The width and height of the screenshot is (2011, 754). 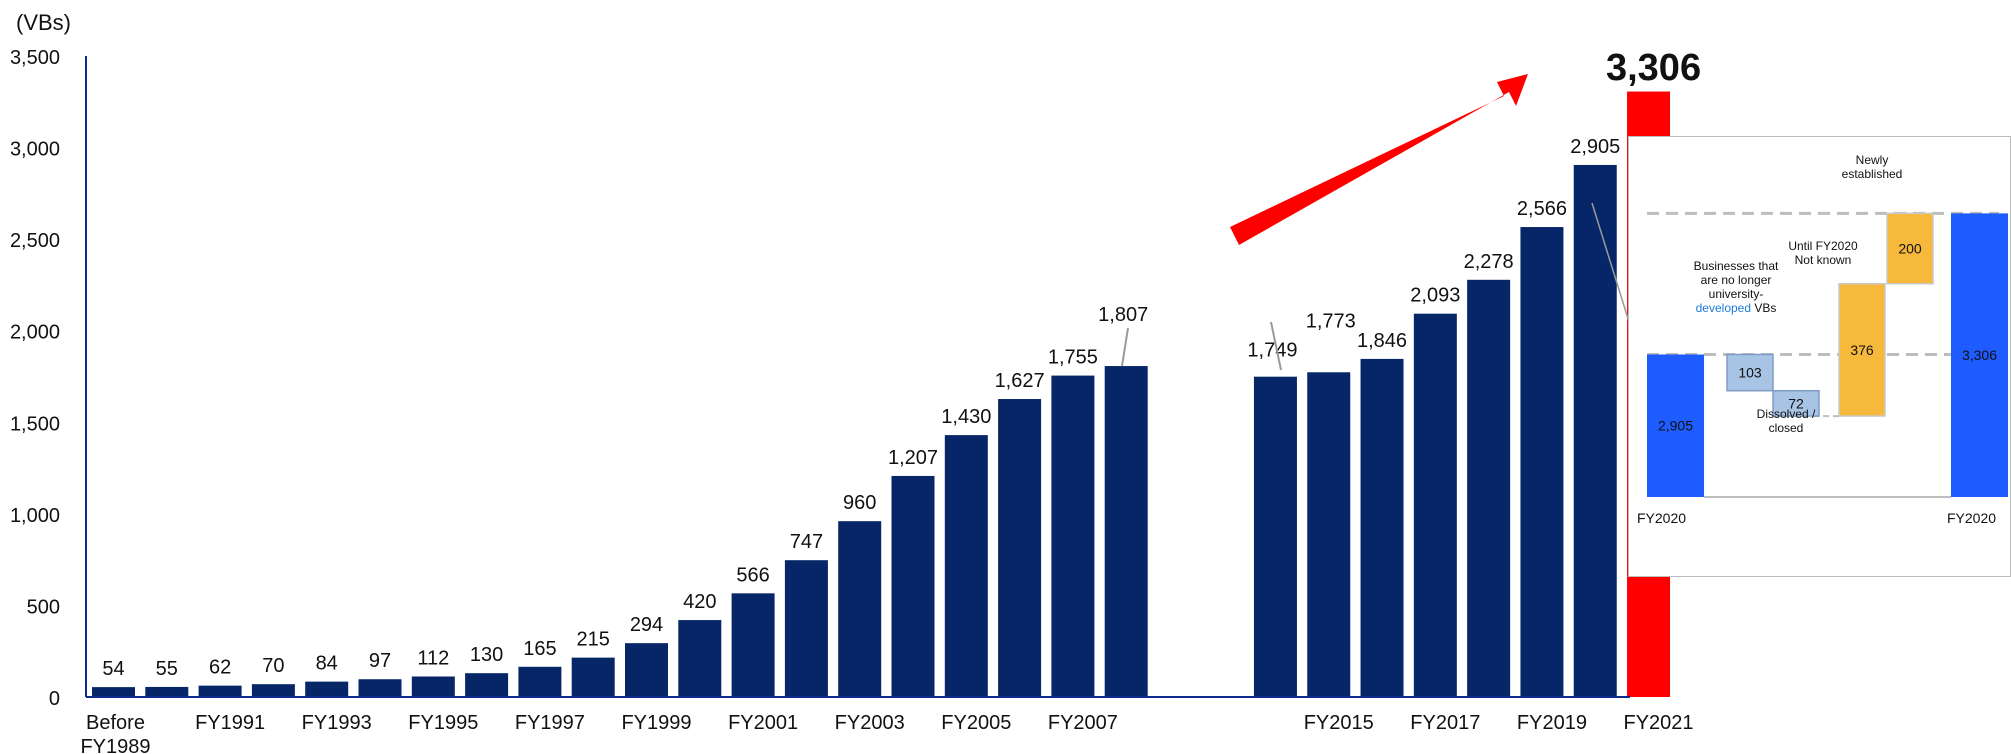 What do you see at coordinates (1659, 723) in the screenshot?
I see `x-axis-label: FY2021` at bounding box center [1659, 723].